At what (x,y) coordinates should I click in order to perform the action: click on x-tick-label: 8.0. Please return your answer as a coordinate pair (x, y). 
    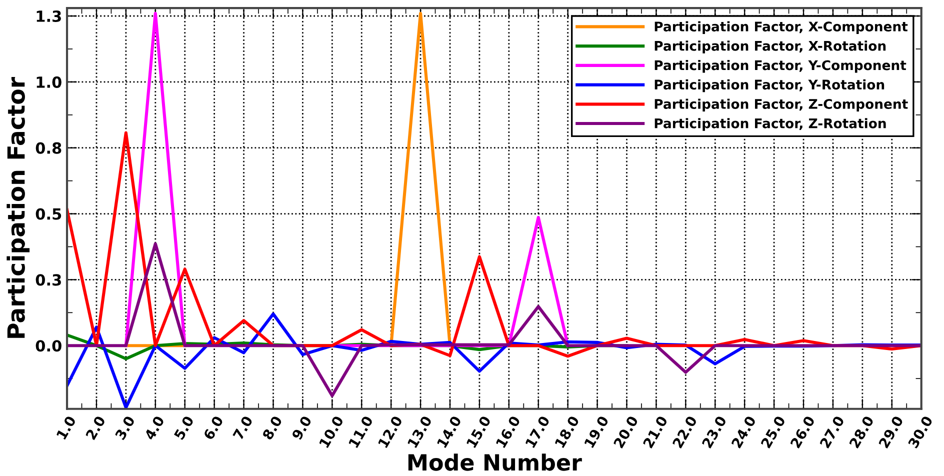
    Looking at the image, I should click on (272, 427).